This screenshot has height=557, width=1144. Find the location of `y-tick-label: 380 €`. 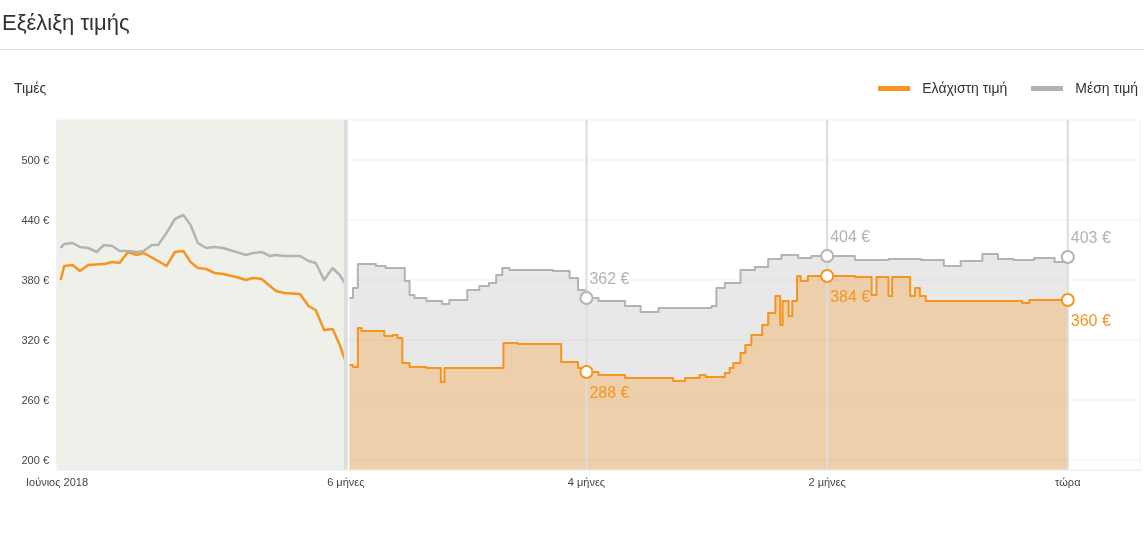

y-tick-label: 380 € is located at coordinates (35, 279).